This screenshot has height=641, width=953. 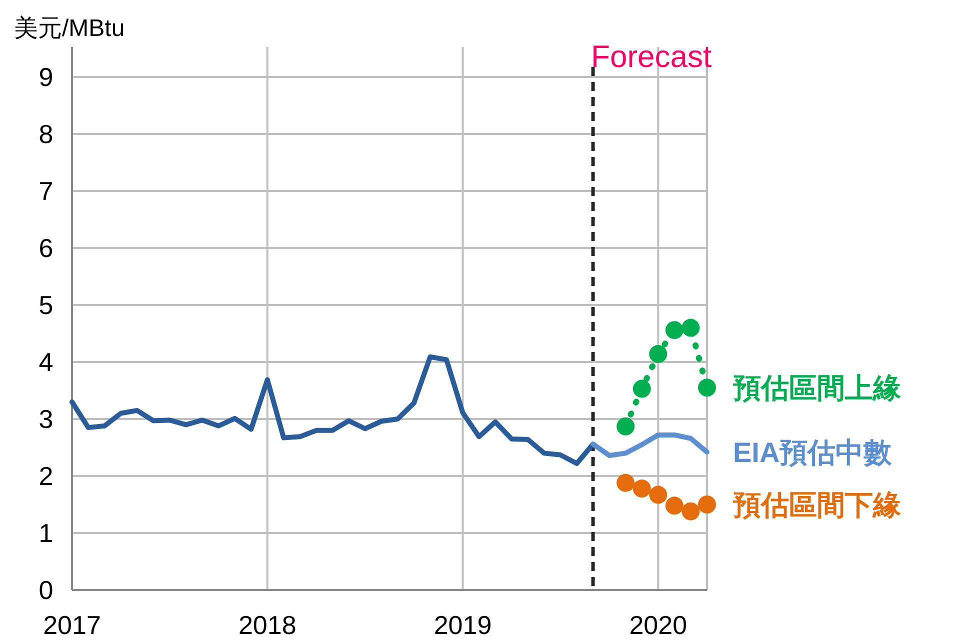 I want to click on x-tick-label: 2019, so click(x=463, y=625).